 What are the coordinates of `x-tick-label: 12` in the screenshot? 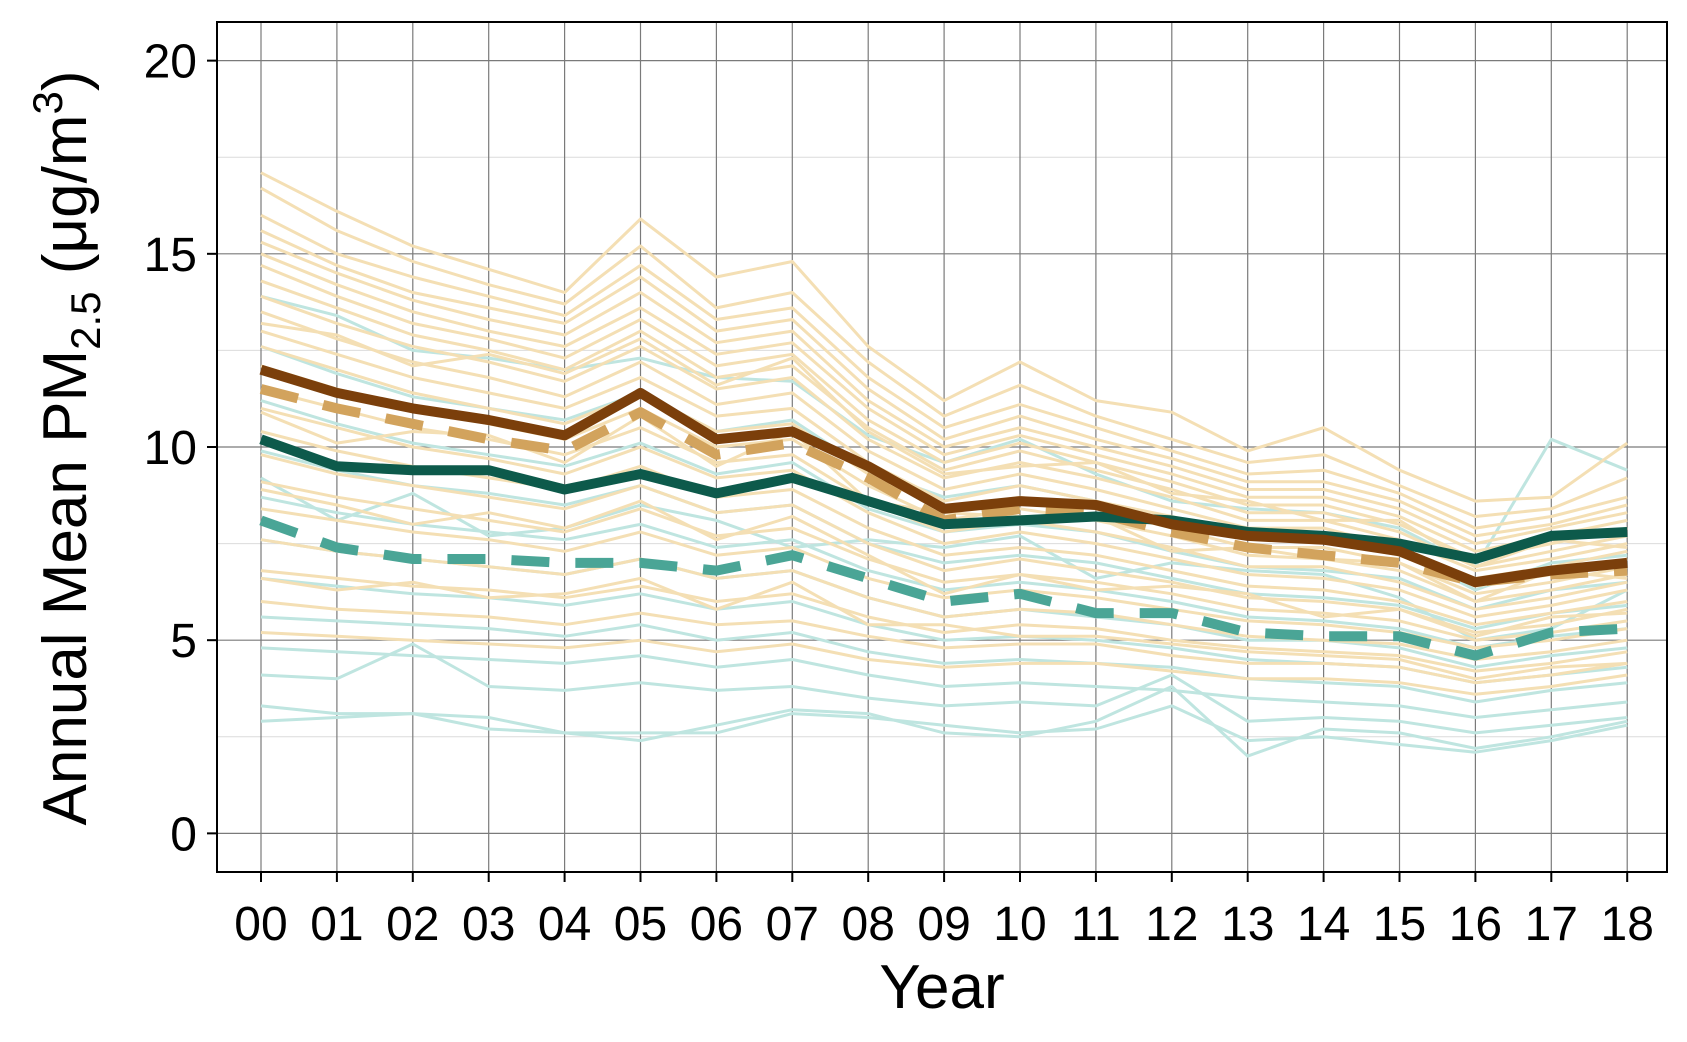 It's located at (1171, 924).